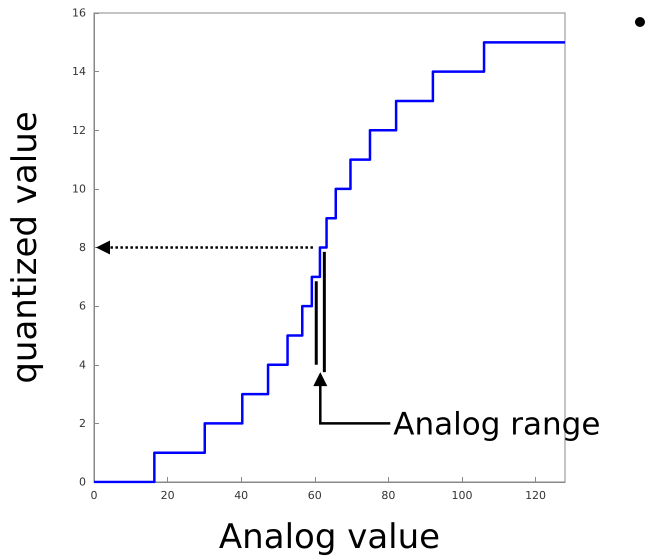 The height and width of the screenshot is (559, 672). I want to click on y-tick-label: 10, so click(79, 189).